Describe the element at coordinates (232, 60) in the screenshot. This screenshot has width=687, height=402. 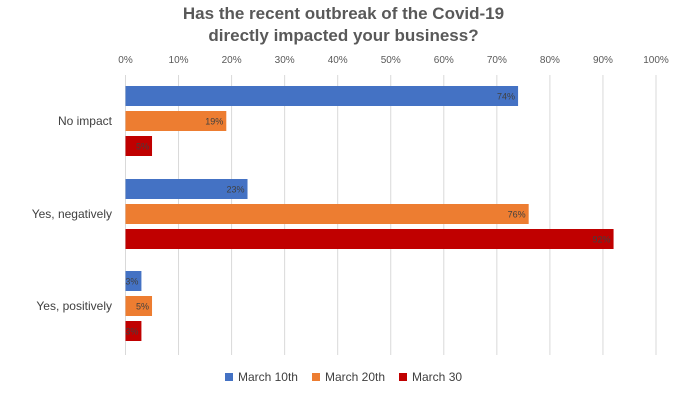
I see `x-tick-label: 20%` at that location.